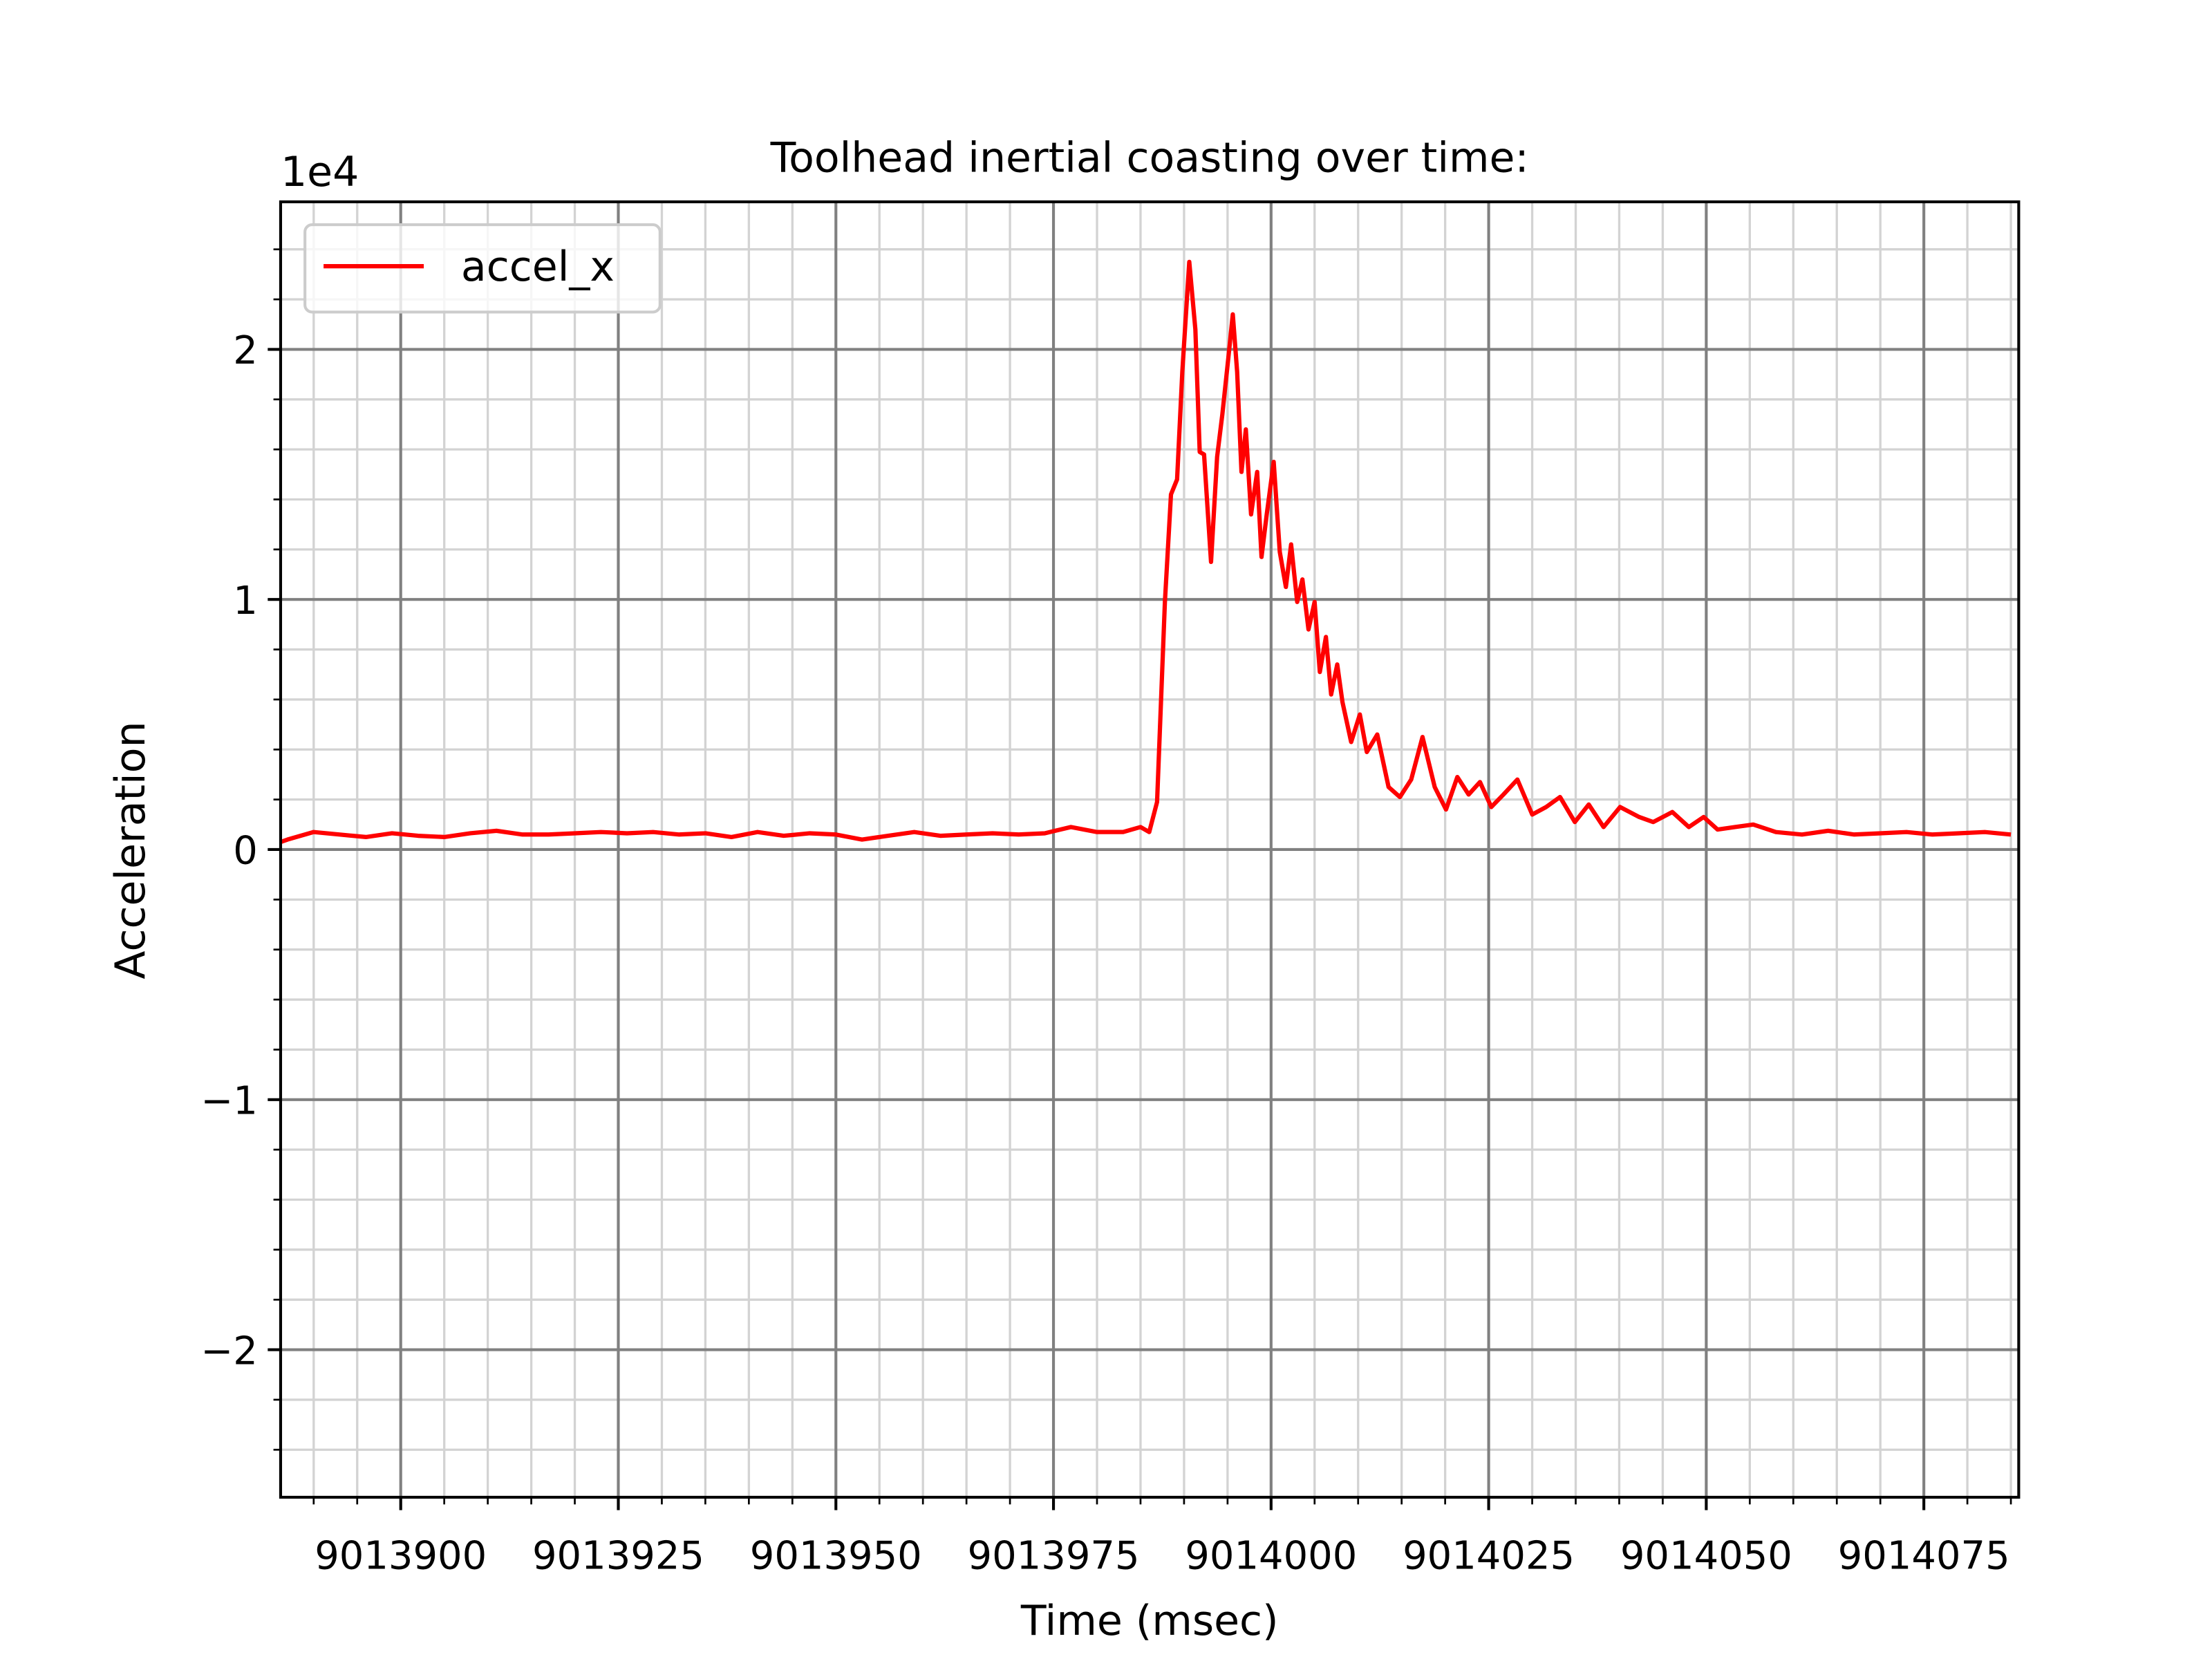 This screenshot has width=2212, height=1659. I want to click on x-tick-label: 9014075, so click(1924, 1556).